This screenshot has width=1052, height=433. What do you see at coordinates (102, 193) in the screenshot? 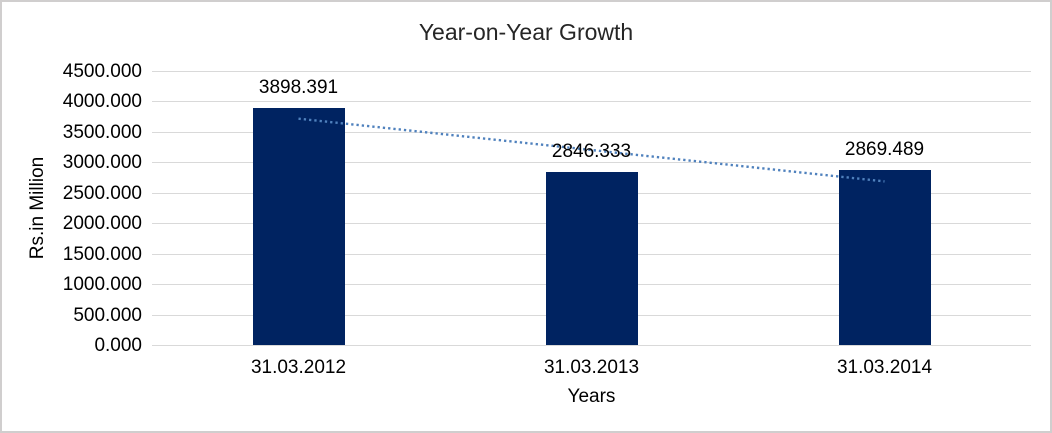
I see `y-tick-label: 2500.000` at bounding box center [102, 193].